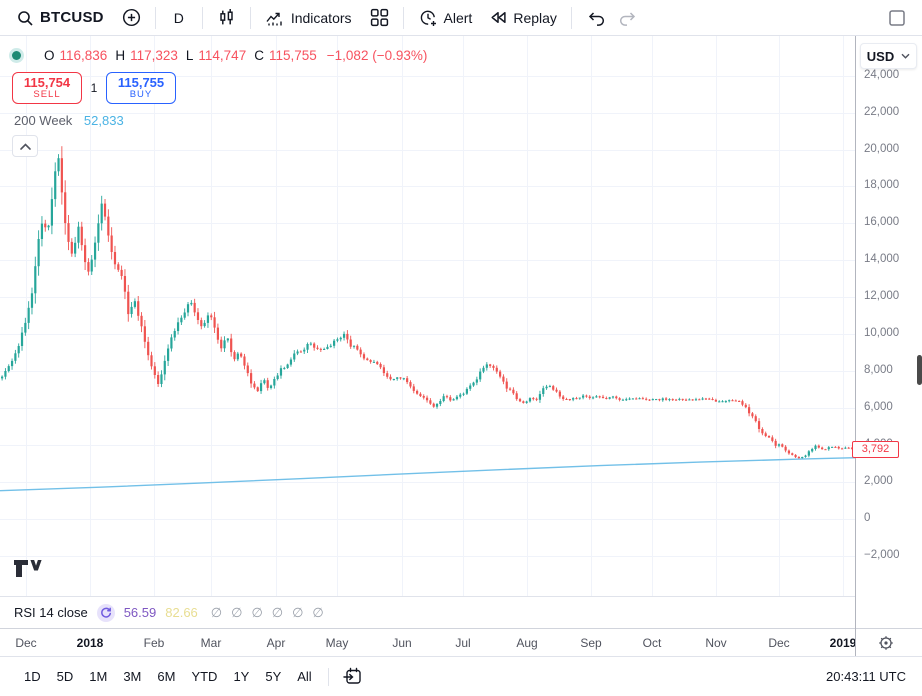 This screenshot has height=696, width=922. I want to click on price-tick: −2,000, so click(882, 554).